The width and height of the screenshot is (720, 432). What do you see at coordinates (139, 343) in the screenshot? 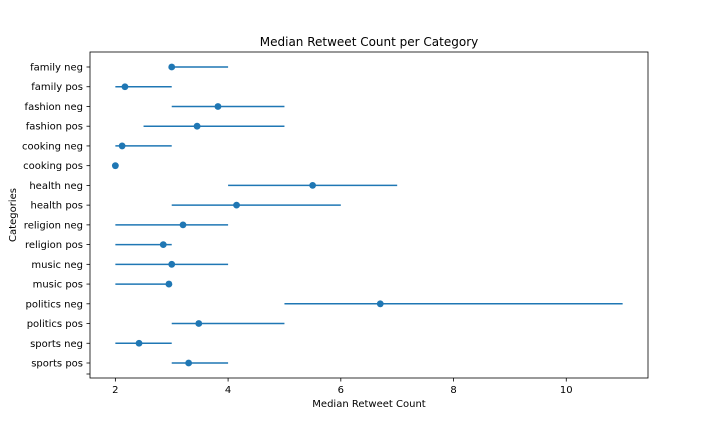
I see `point-sports-neg` at bounding box center [139, 343].